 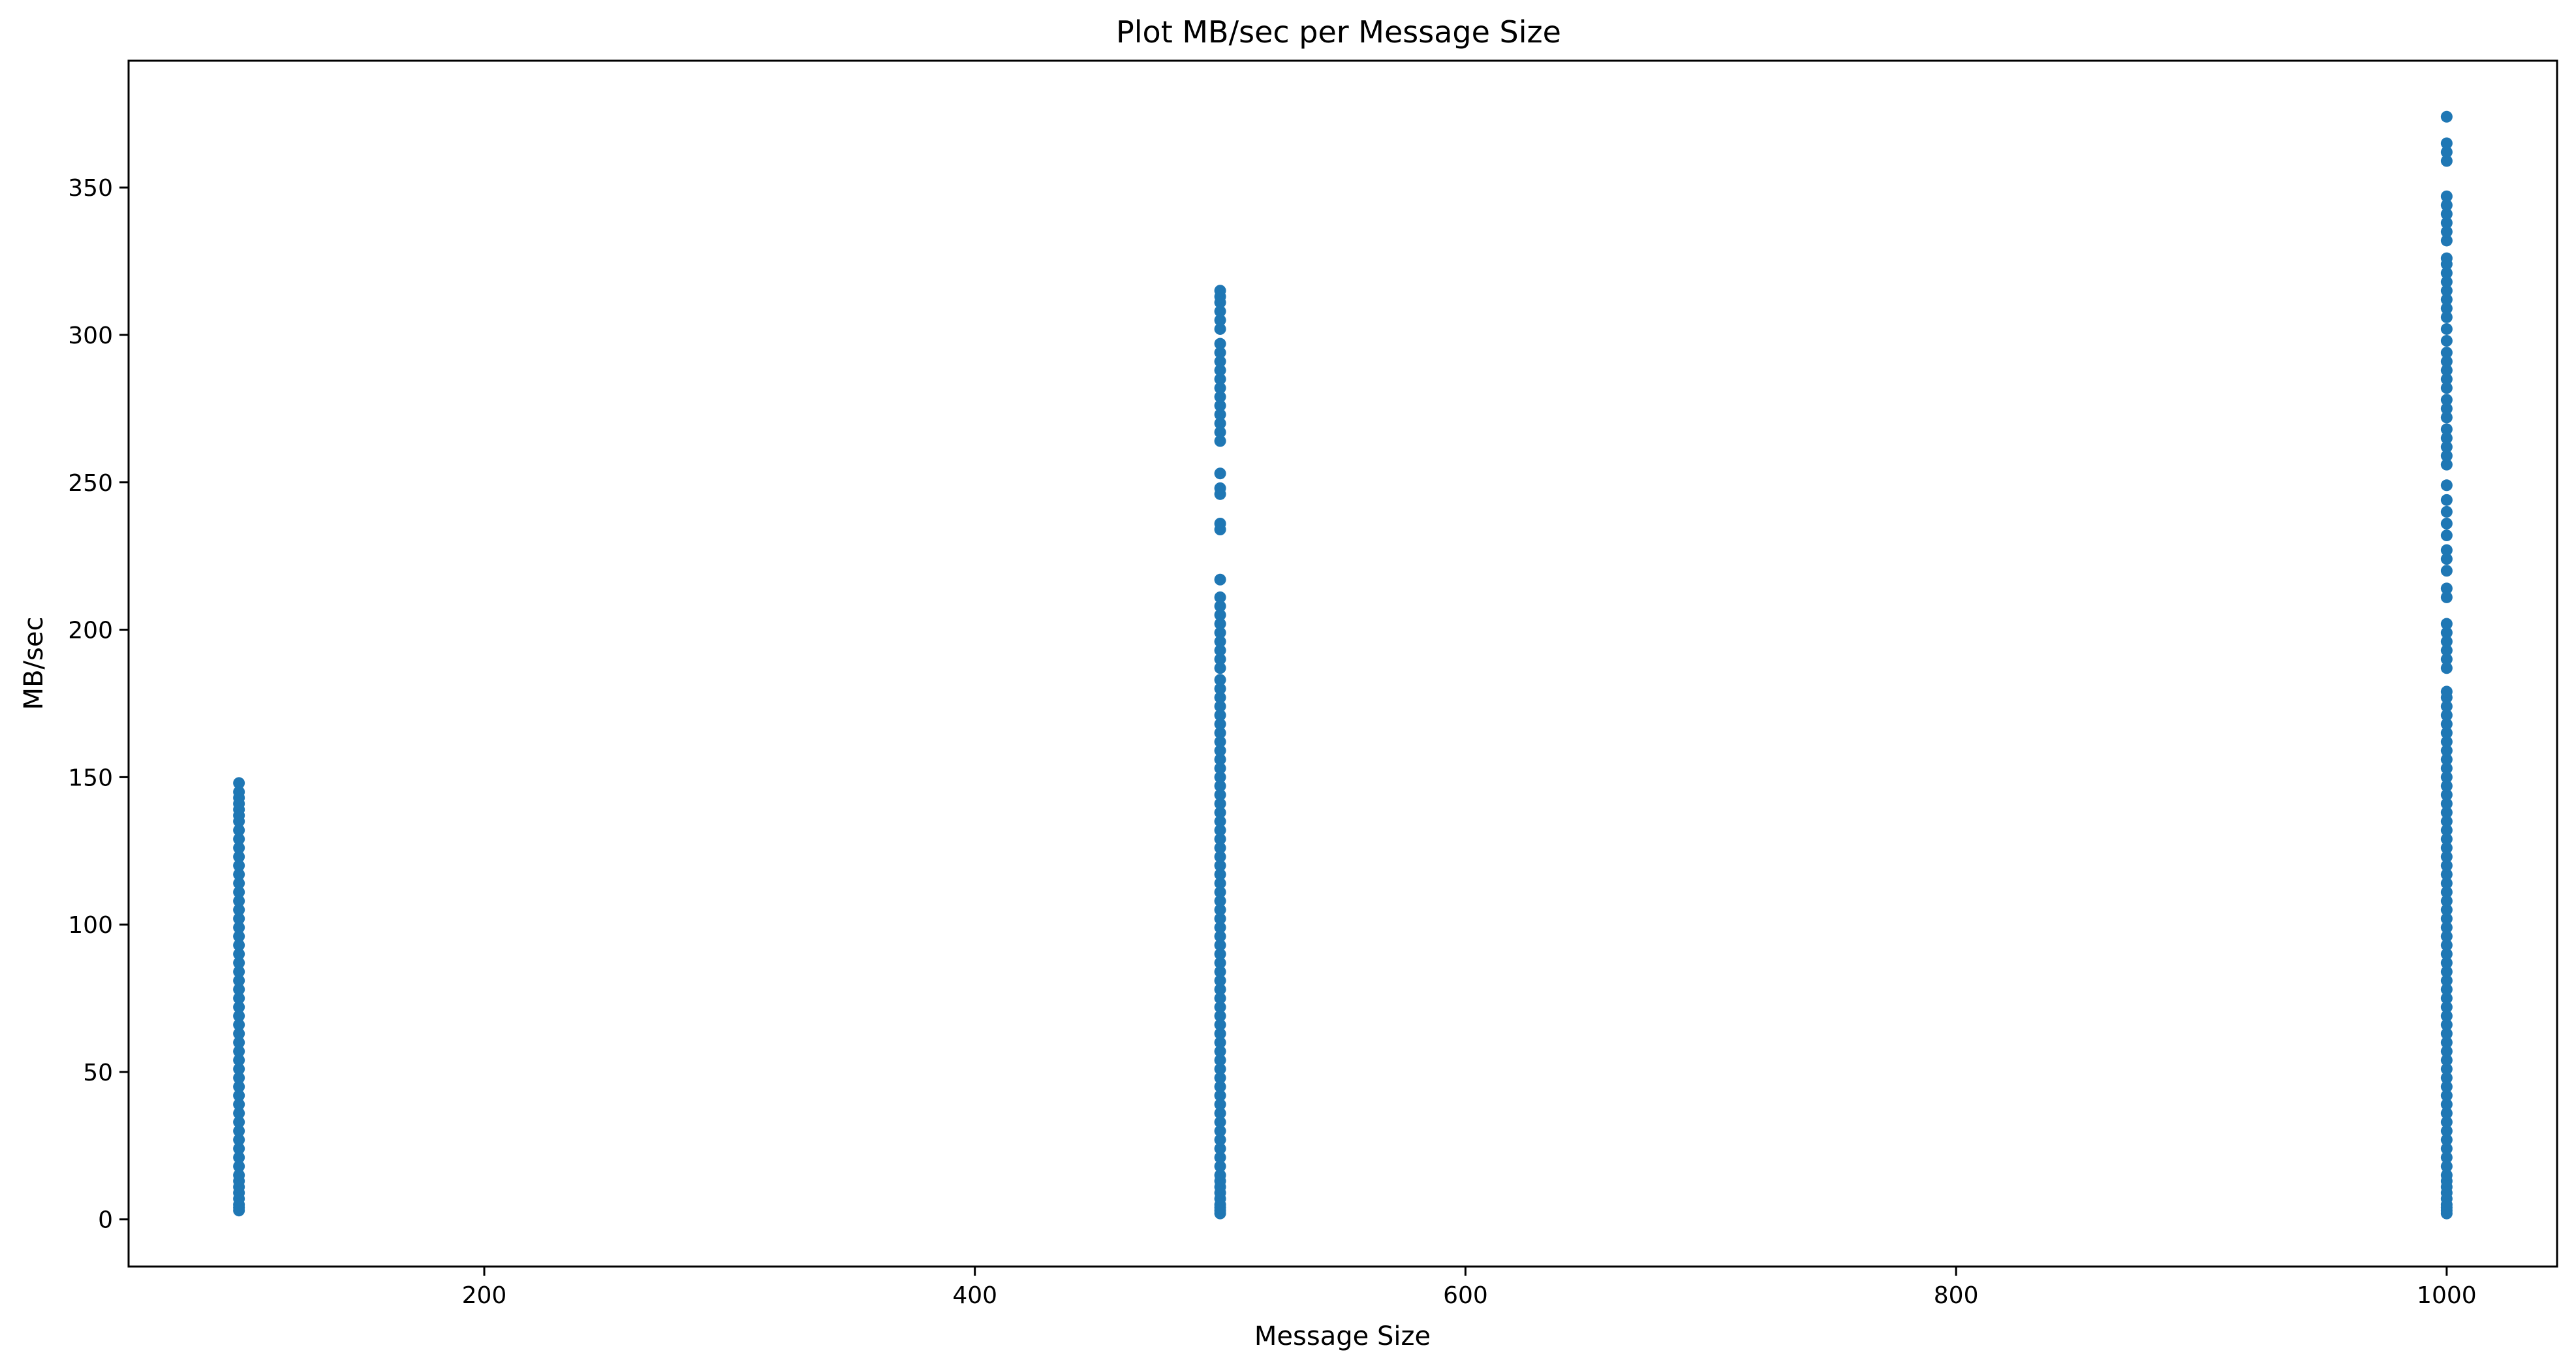 I want to click on y-tick-label: 200, so click(x=90, y=631).